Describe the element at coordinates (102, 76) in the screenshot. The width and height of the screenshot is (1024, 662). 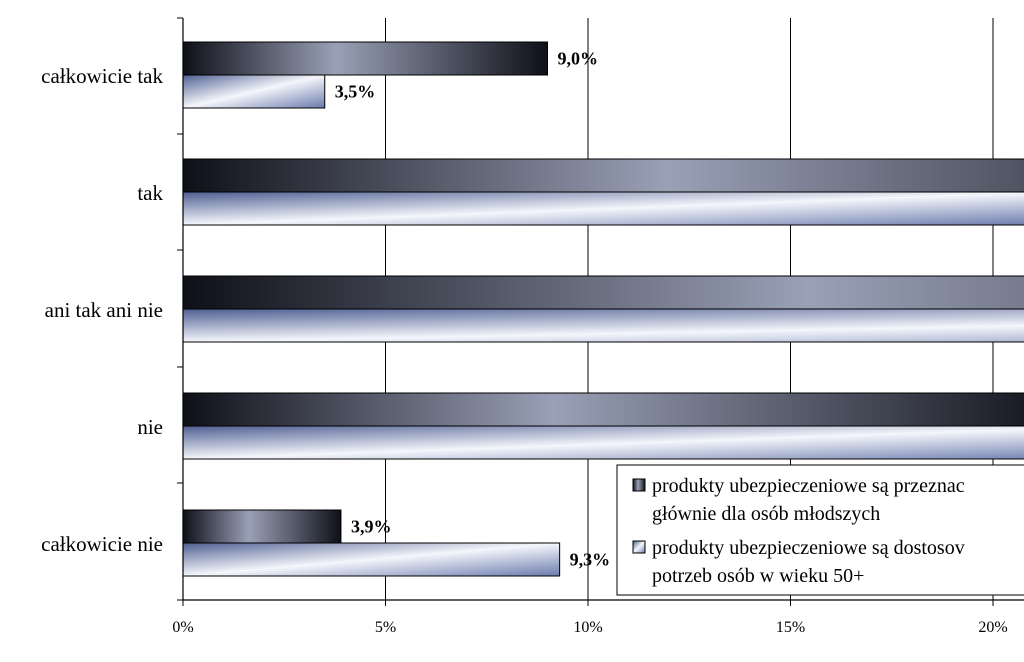
I see `category-label: całkowicie tak` at that location.